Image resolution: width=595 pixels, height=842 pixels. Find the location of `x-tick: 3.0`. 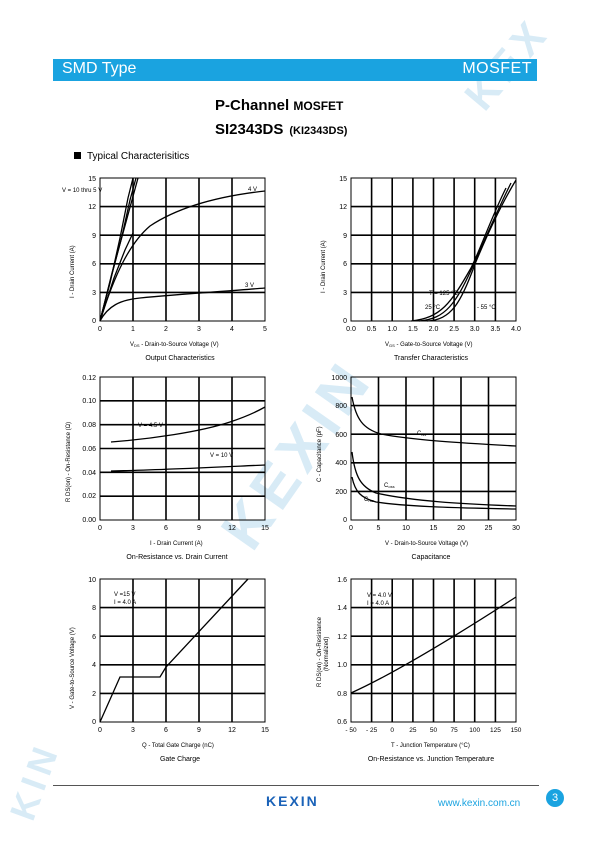

x-tick: 3.0 is located at coordinates (475, 329).